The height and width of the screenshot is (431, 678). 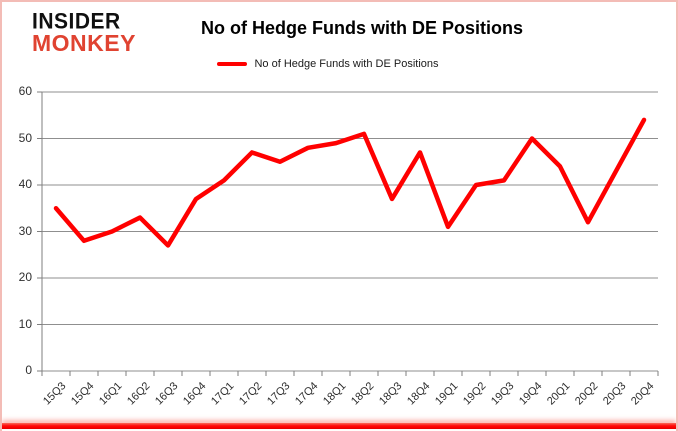 I want to click on insider-monkey-logo: INSIDER MONKEY, so click(x=84, y=32).